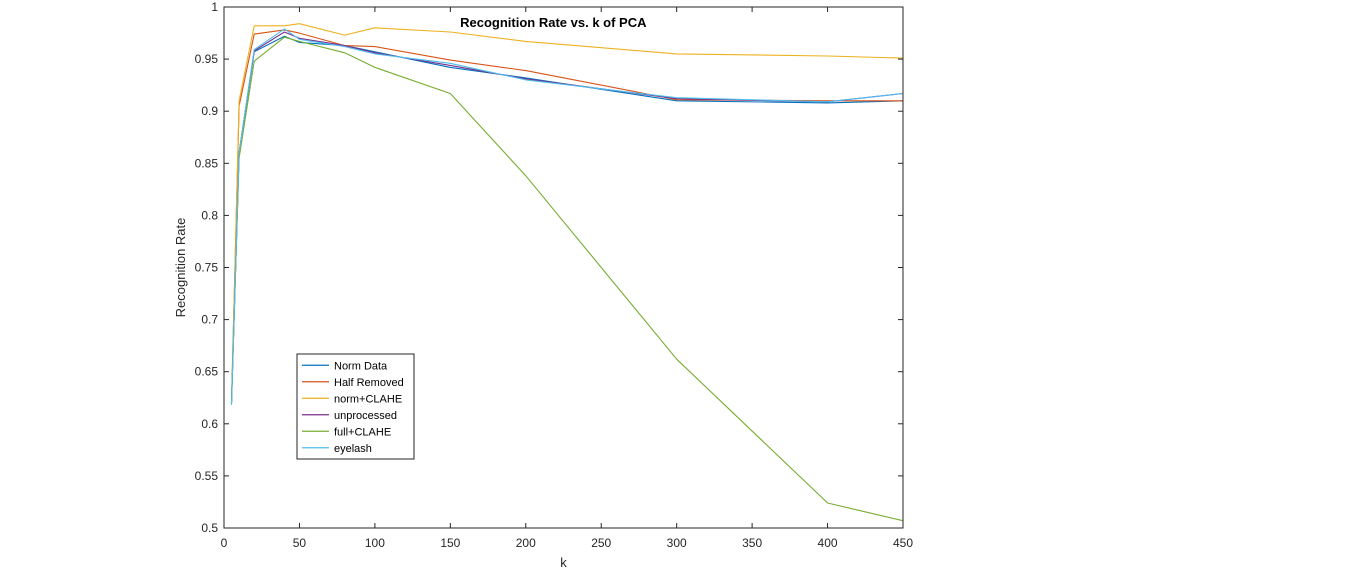 This screenshot has width=1366, height=582. I want to click on legend-entry: full+CLAHE, so click(362, 432).